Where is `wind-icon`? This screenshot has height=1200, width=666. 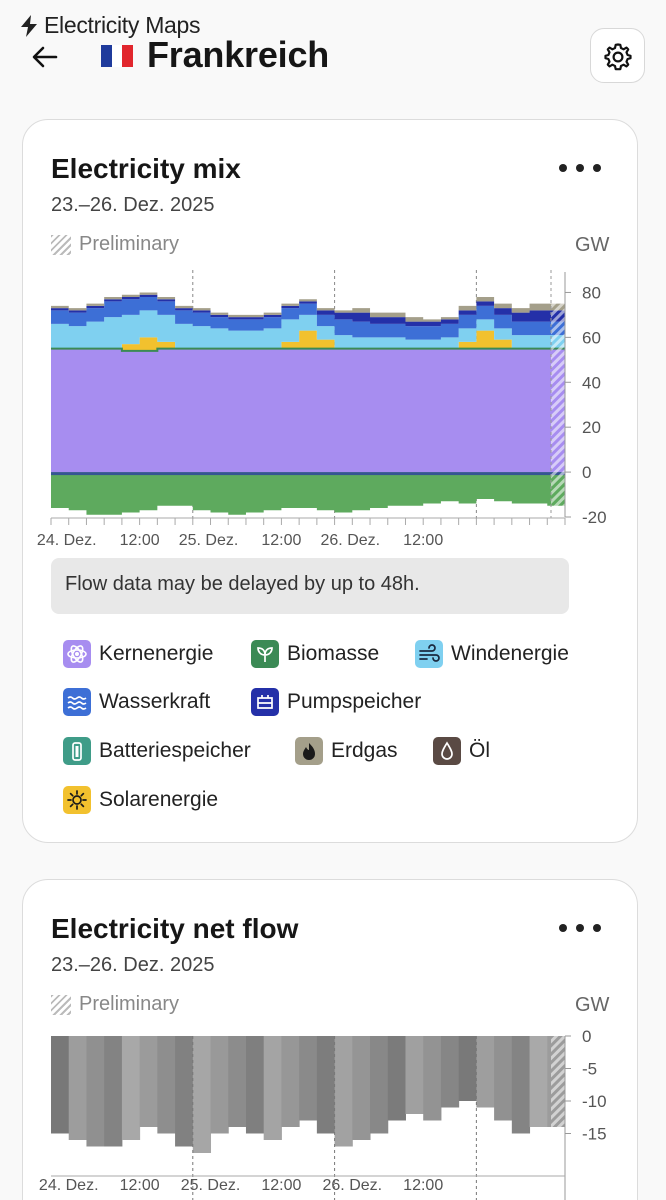
wind-icon is located at coordinates (429, 654).